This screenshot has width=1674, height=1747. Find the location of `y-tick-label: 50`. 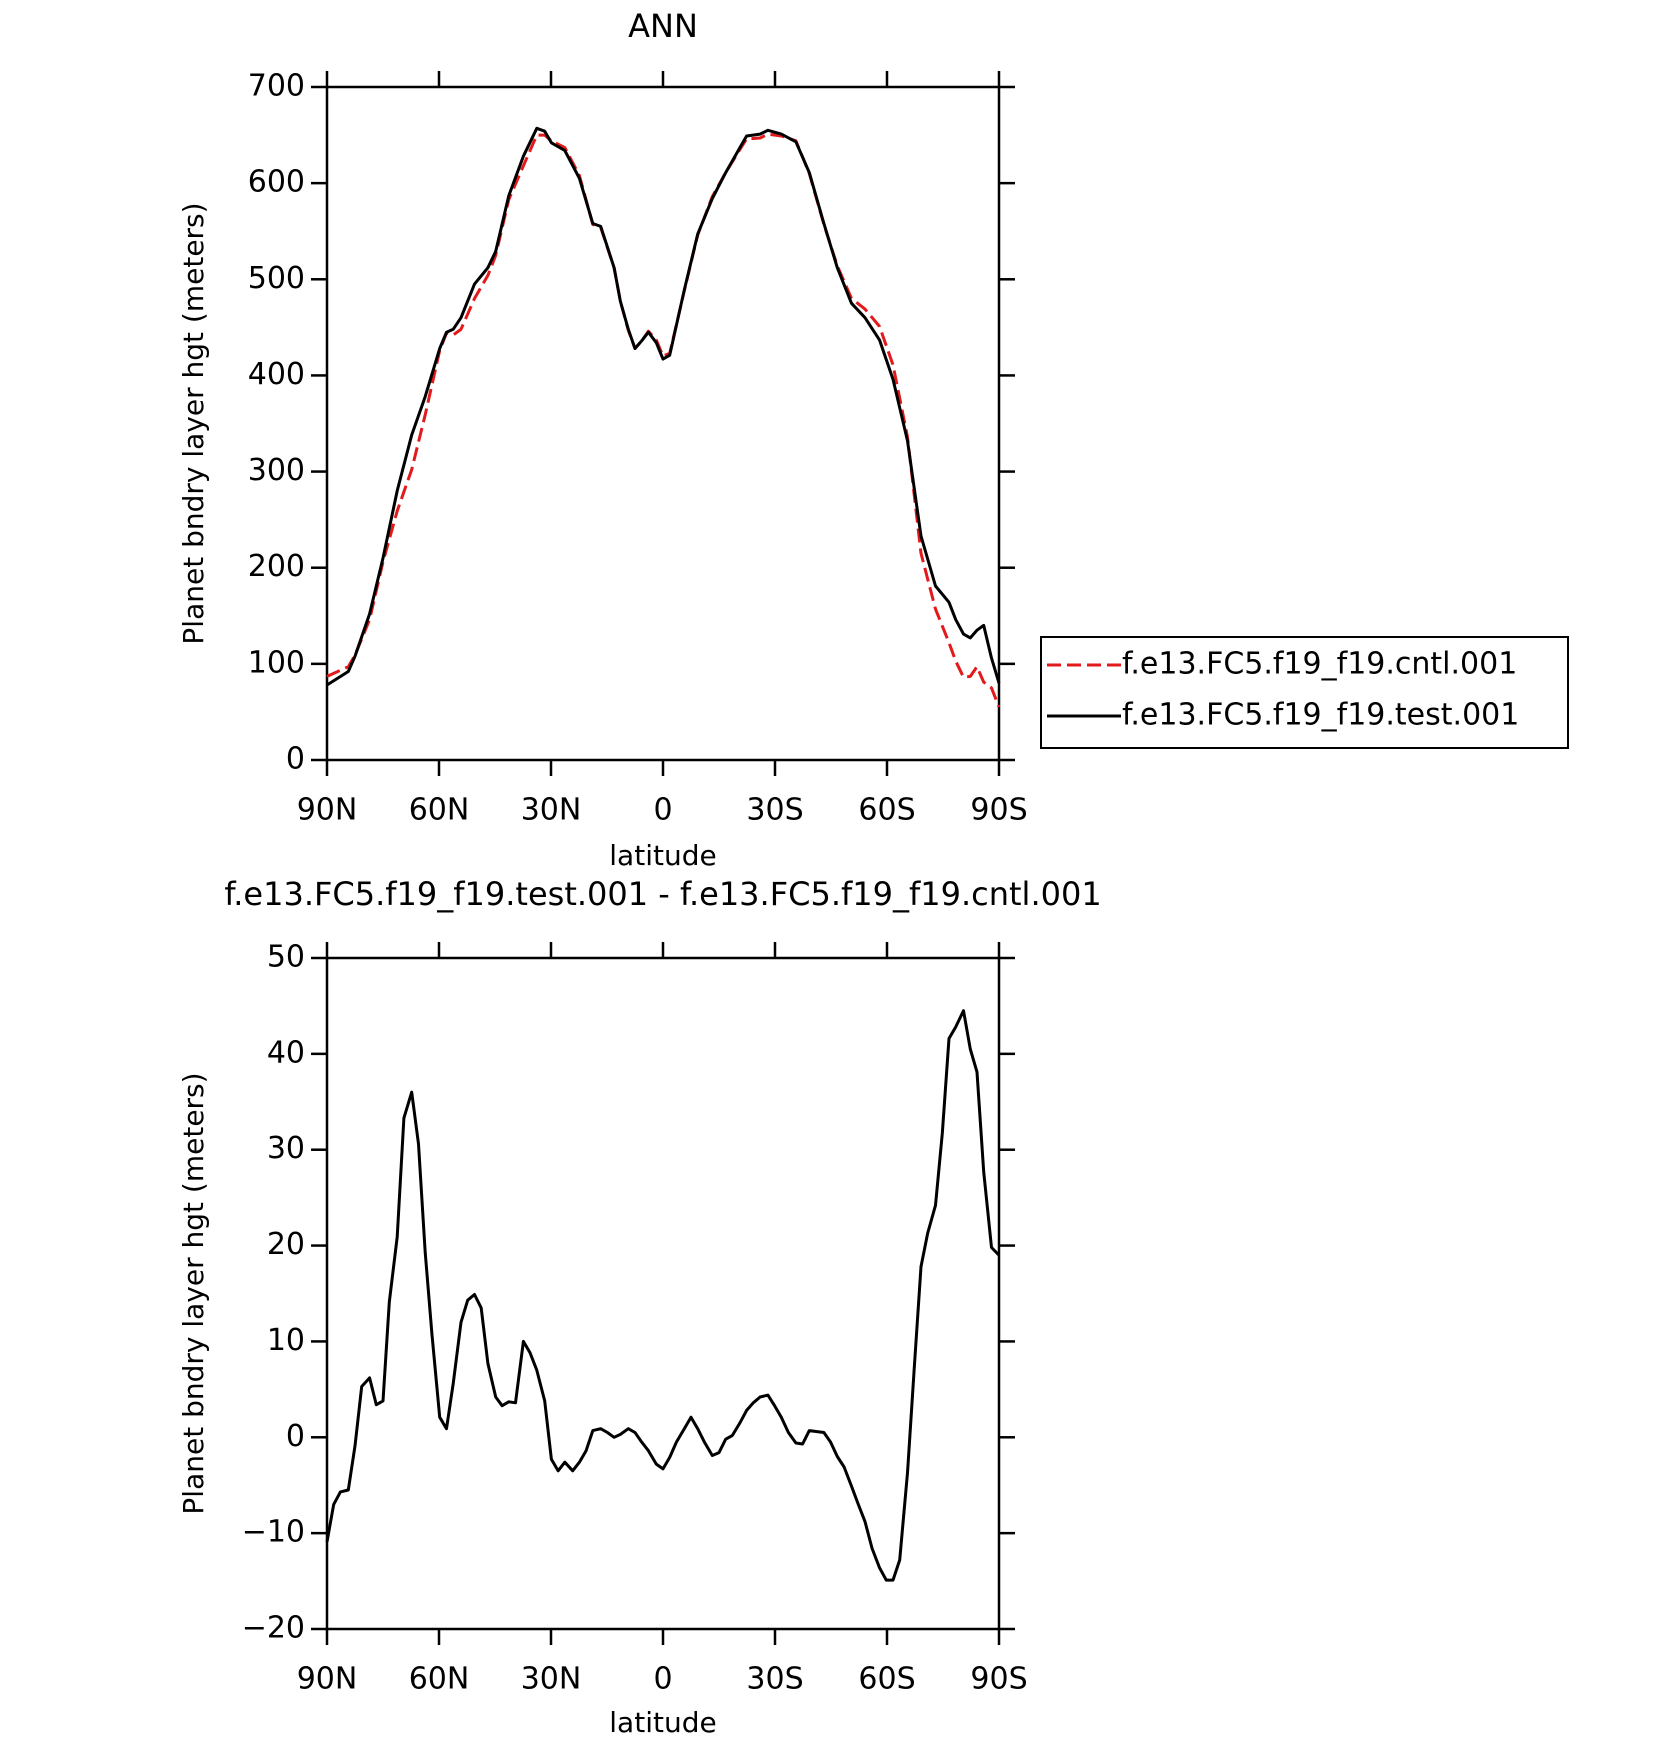

y-tick-label: 50 is located at coordinates (286, 957).